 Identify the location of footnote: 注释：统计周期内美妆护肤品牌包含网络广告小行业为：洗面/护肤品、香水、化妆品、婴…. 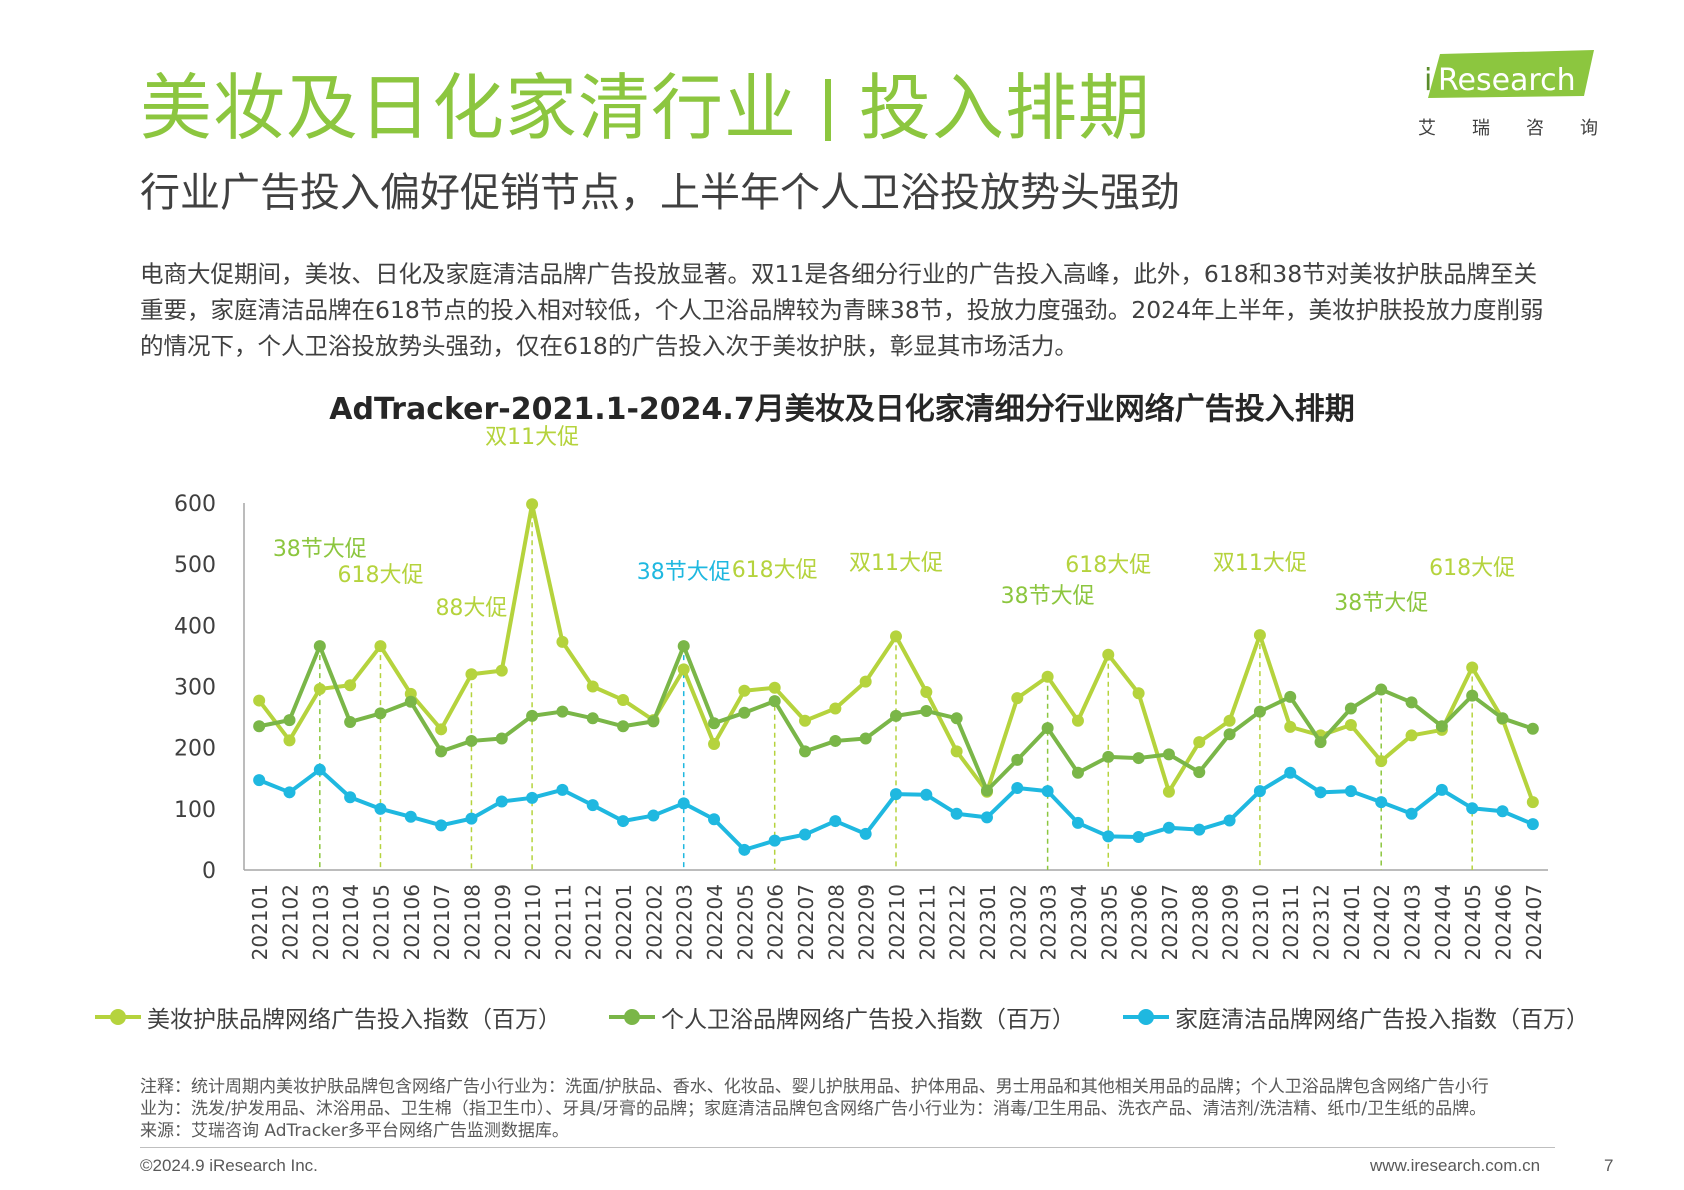
(850, 1109).